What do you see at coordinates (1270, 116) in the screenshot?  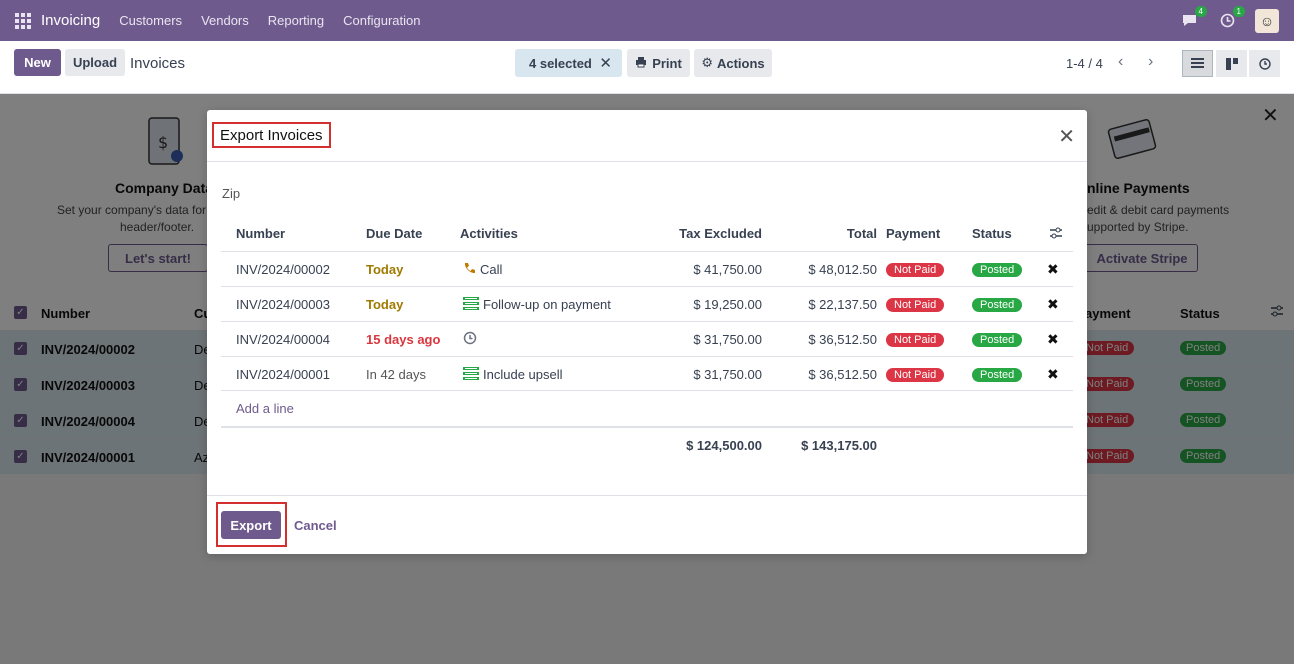 I see `dismiss-onboarding-close-icon: ✕` at bounding box center [1270, 116].